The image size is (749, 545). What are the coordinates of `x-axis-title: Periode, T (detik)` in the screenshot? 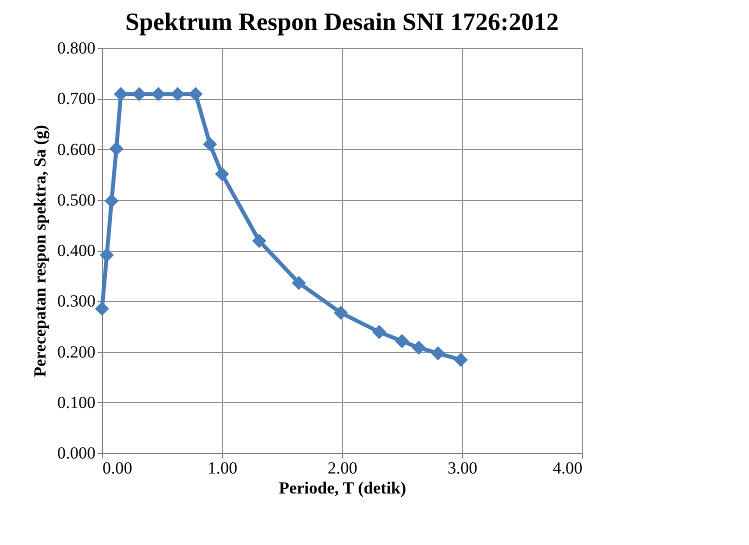 It's located at (342, 488).